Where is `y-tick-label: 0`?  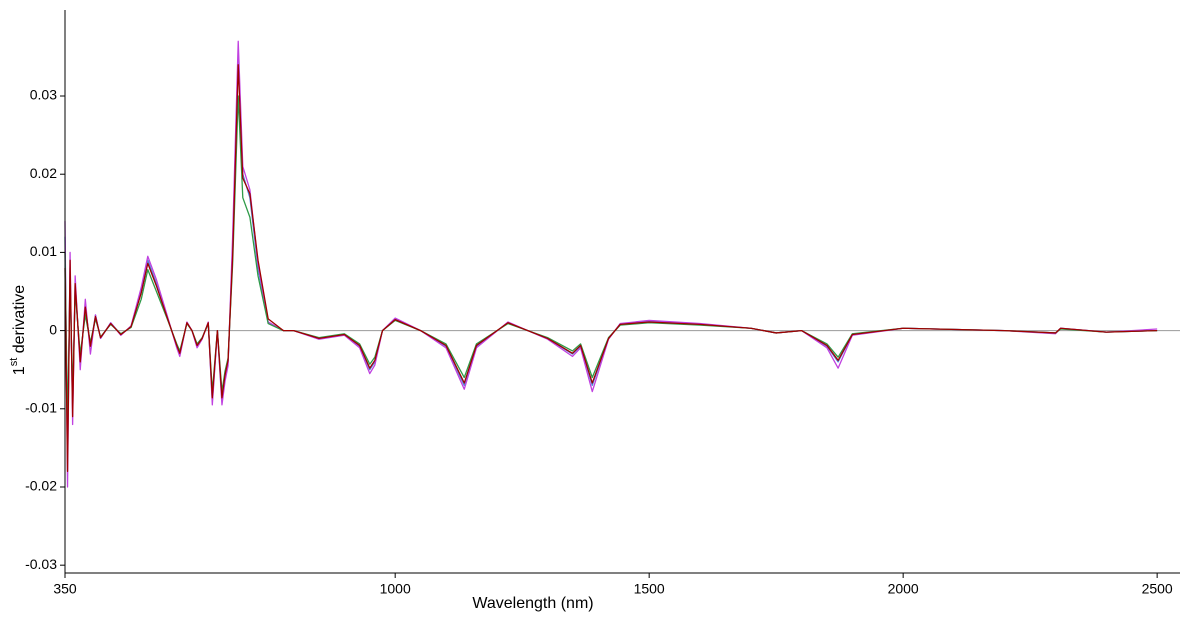
y-tick-label: 0 is located at coordinates (53, 329).